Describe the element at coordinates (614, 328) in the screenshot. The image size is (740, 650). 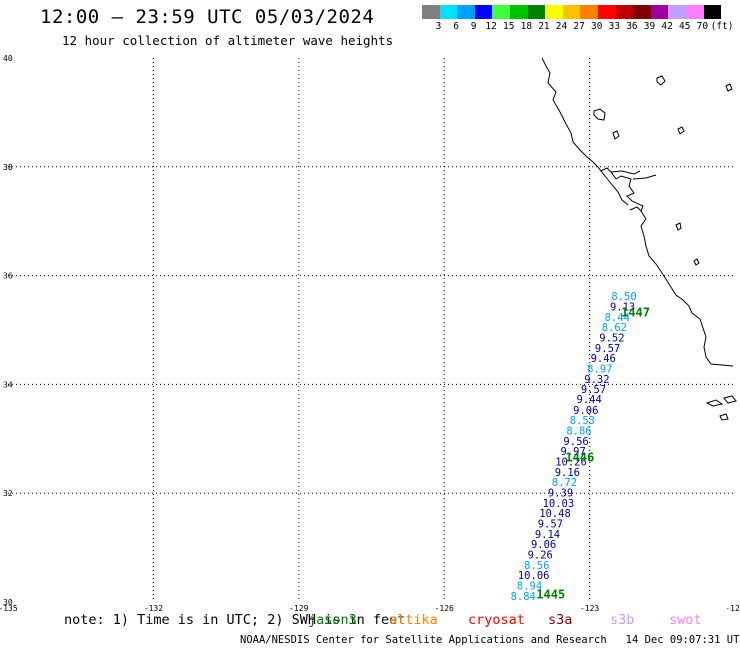
I see `swh-value: 8.62` at that location.